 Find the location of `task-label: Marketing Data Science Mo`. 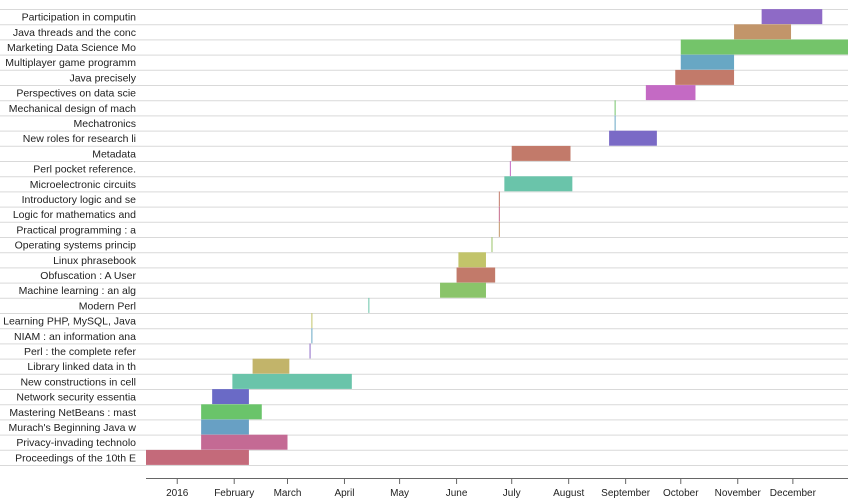

task-label: Marketing Data Science Mo is located at coordinates (71, 48).